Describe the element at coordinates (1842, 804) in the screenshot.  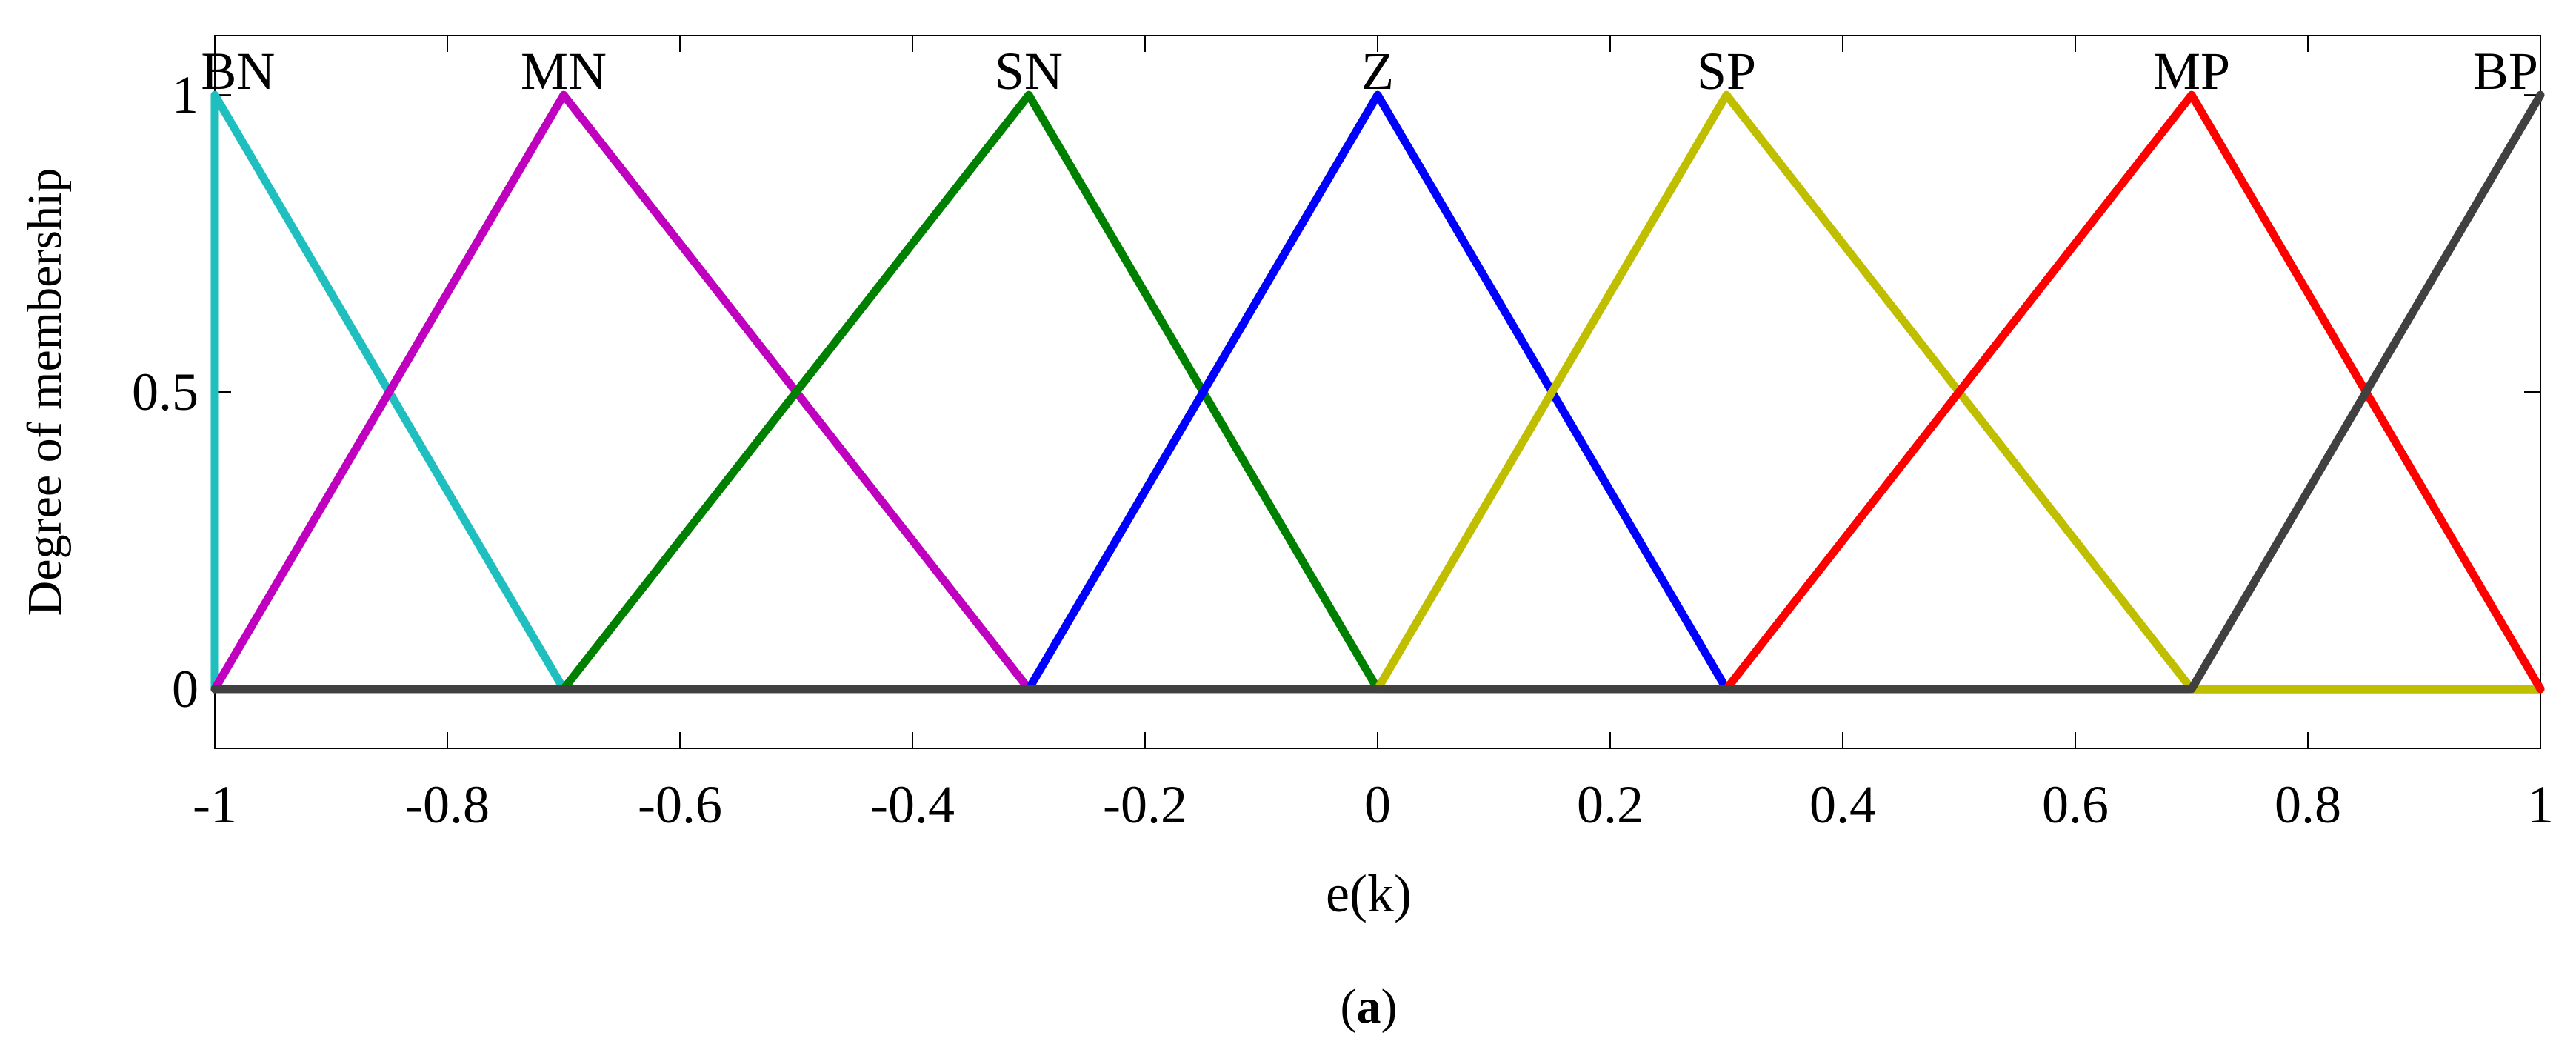
I see `x-tick-label: 0.4` at that location.